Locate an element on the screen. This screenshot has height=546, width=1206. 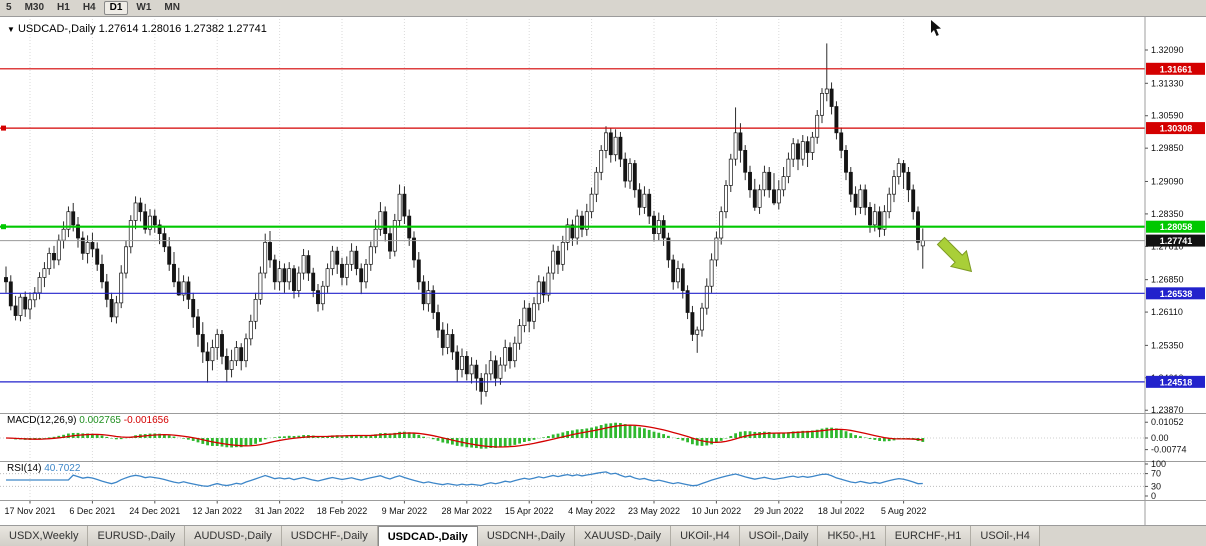
price-scale-label: 1.31330 is located at coordinates (1167, 83).